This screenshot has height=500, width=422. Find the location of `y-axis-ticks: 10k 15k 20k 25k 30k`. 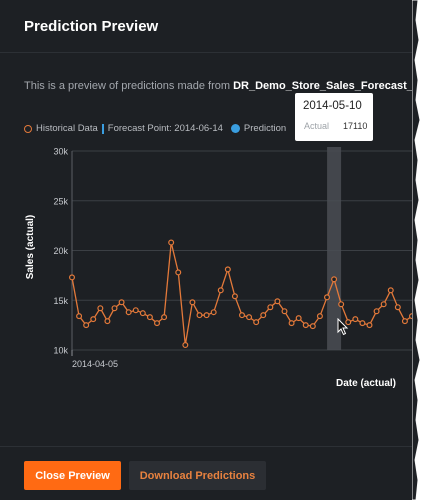

y-axis-ticks: 10k 15k 20k 25k 30k is located at coordinates (60, 251).